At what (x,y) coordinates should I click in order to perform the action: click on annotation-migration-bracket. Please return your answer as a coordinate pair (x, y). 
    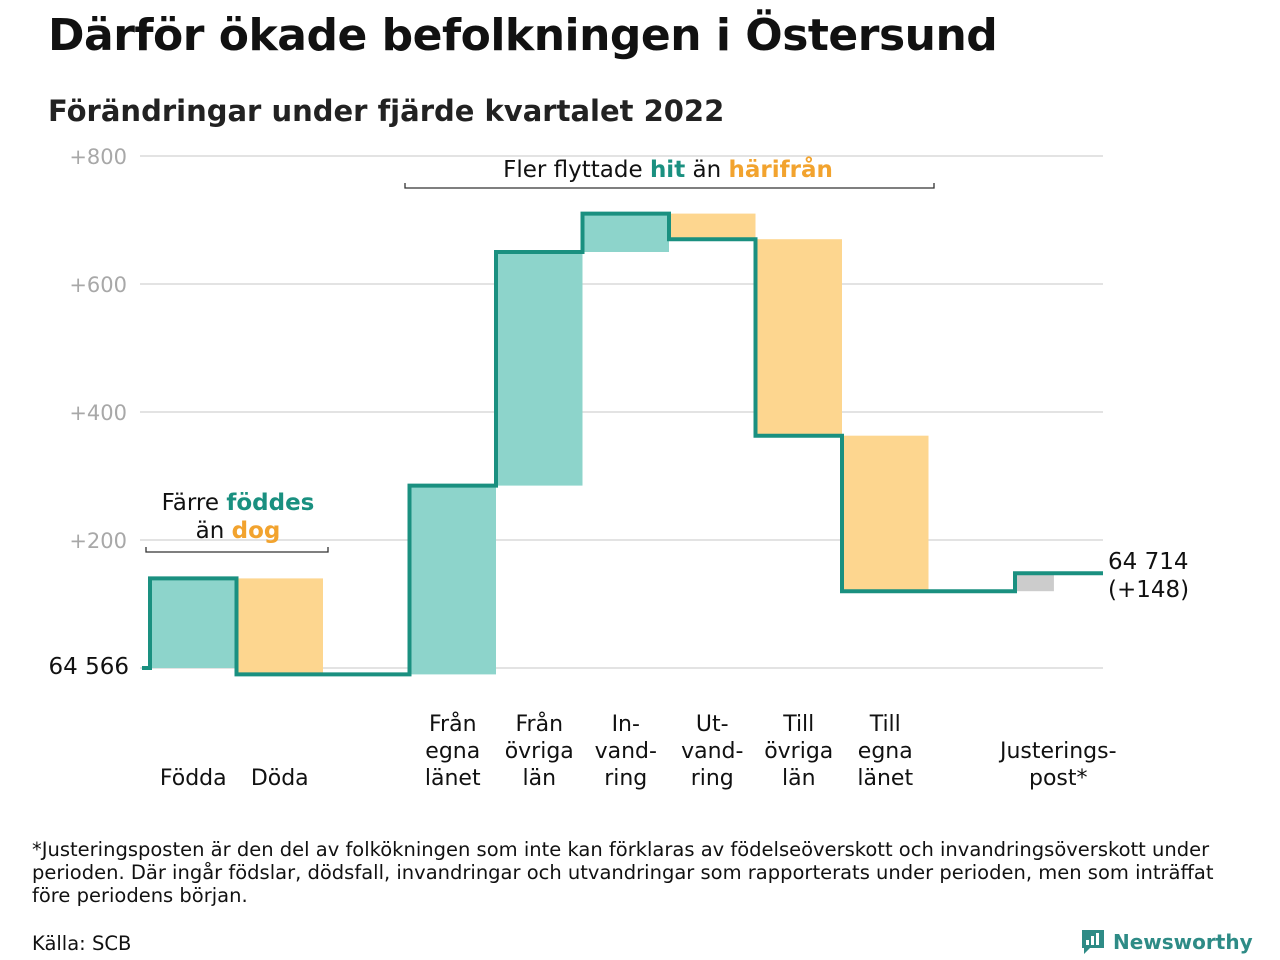
    Looking at the image, I should click on (669, 186).